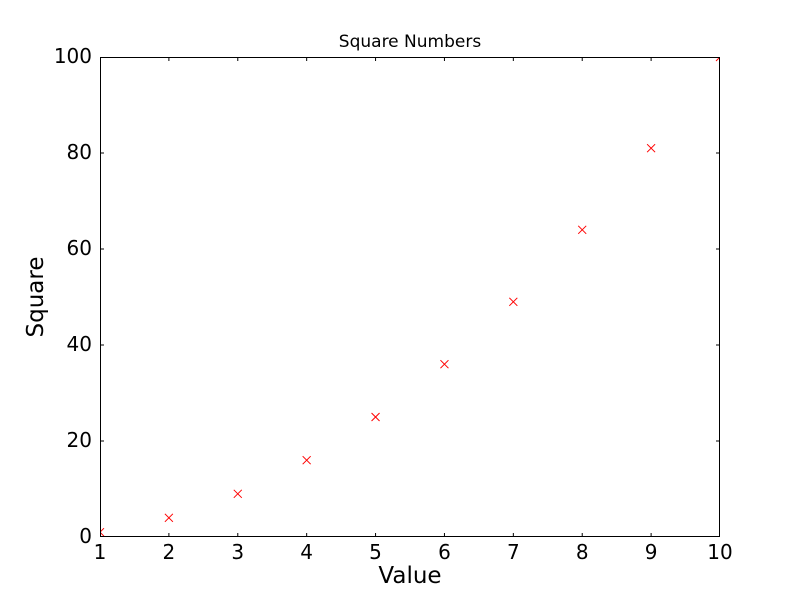 Image resolution: width=800 pixels, height=600 pixels. What do you see at coordinates (720, 552) in the screenshot?
I see `x-tick-label: 10` at bounding box center [720, 552].